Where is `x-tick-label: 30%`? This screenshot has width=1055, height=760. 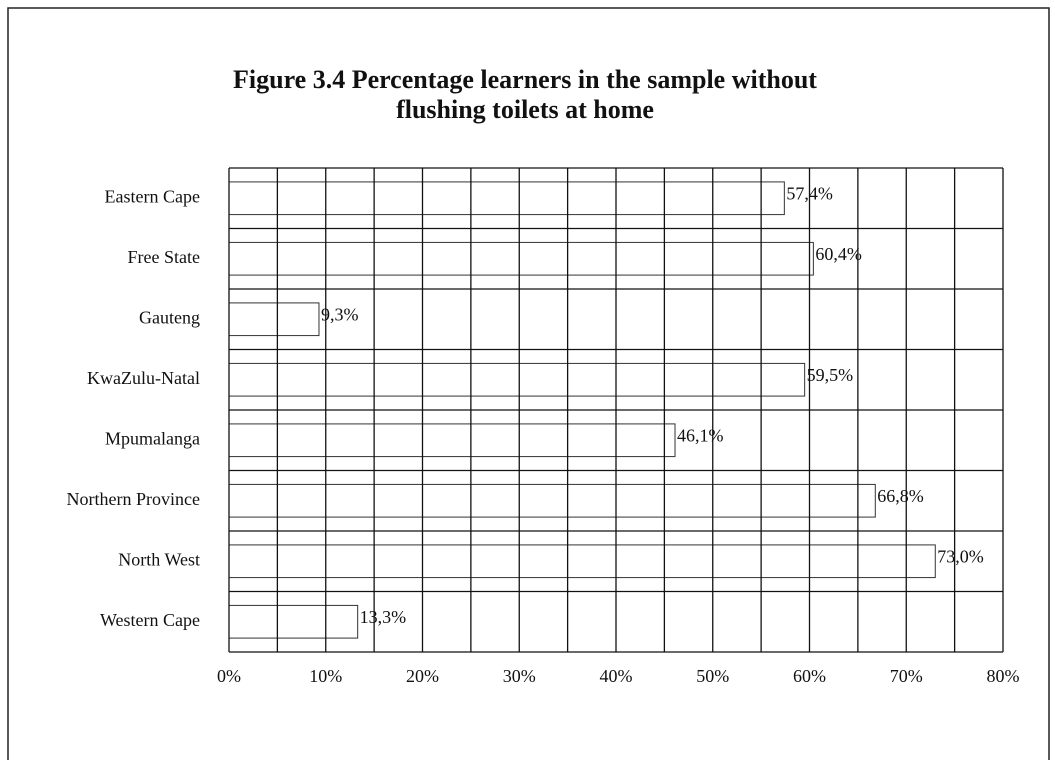
x-tick-label: 30% is located at coordinates (519, 676).